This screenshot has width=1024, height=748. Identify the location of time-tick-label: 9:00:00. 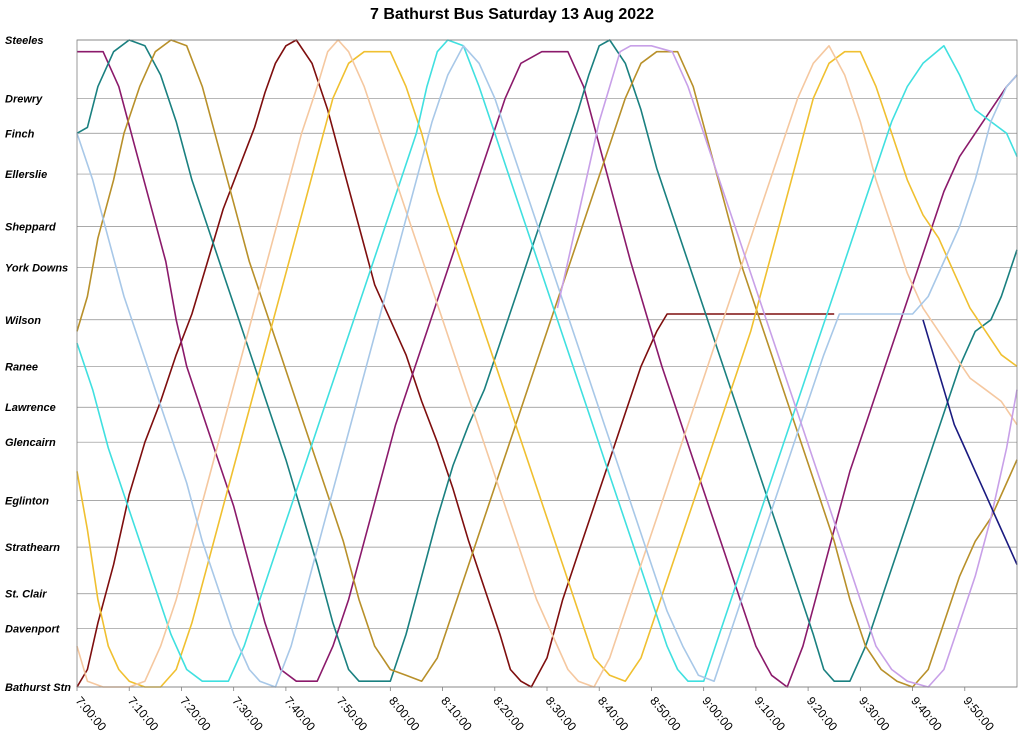
(717, 714).